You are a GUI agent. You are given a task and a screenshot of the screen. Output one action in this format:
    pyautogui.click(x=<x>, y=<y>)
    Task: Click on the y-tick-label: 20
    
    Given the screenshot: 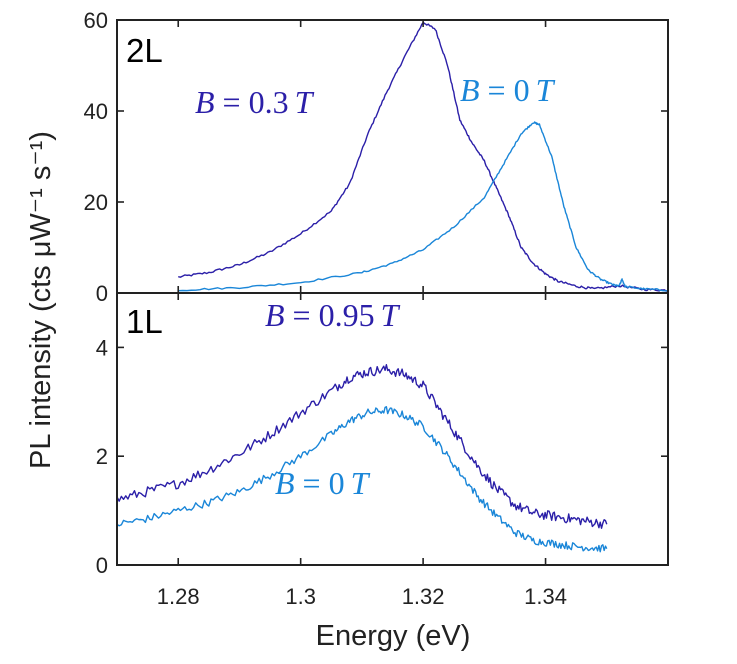 What is the action you would take?
    pyautogui.click(x=96, y=202)
    